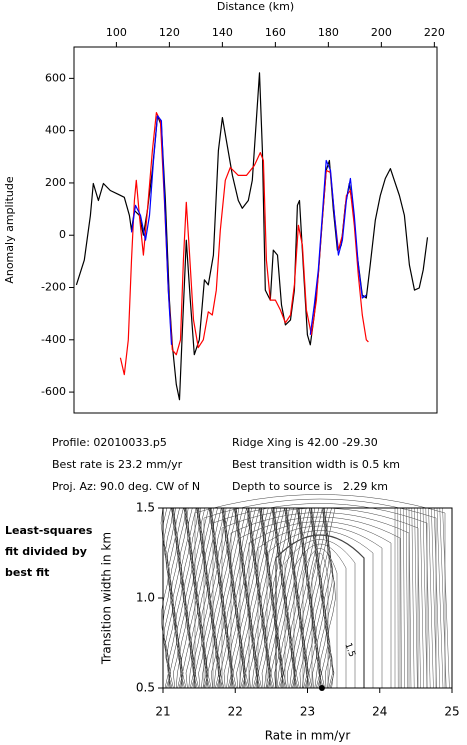 This screenshot has height=745, width=467. What do you see at coordinates (381, 32) in the screenshot?
I see `x-tick-label: 200` at bounding box center [381, 32].